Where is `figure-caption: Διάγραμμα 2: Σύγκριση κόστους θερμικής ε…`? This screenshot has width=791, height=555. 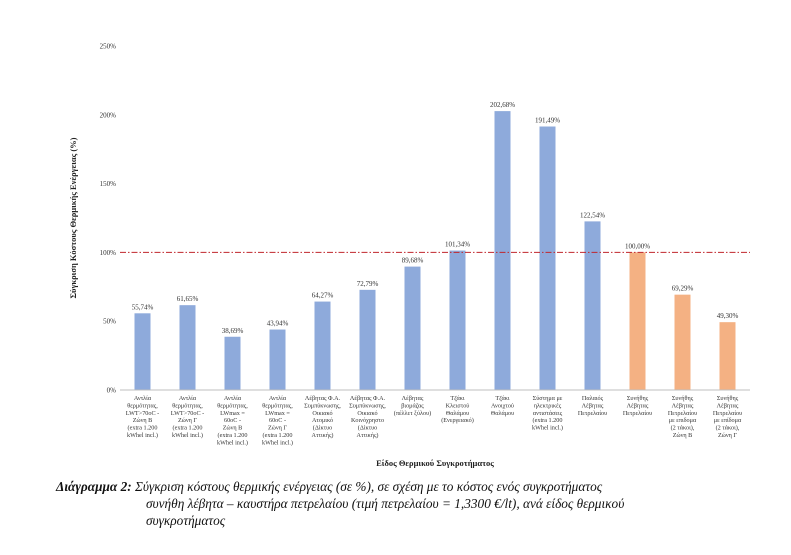 figure-caption: Διάγραμμα 2: Σύγκριση κόστους θερμικής ε… is located at coordinates (406, 503).